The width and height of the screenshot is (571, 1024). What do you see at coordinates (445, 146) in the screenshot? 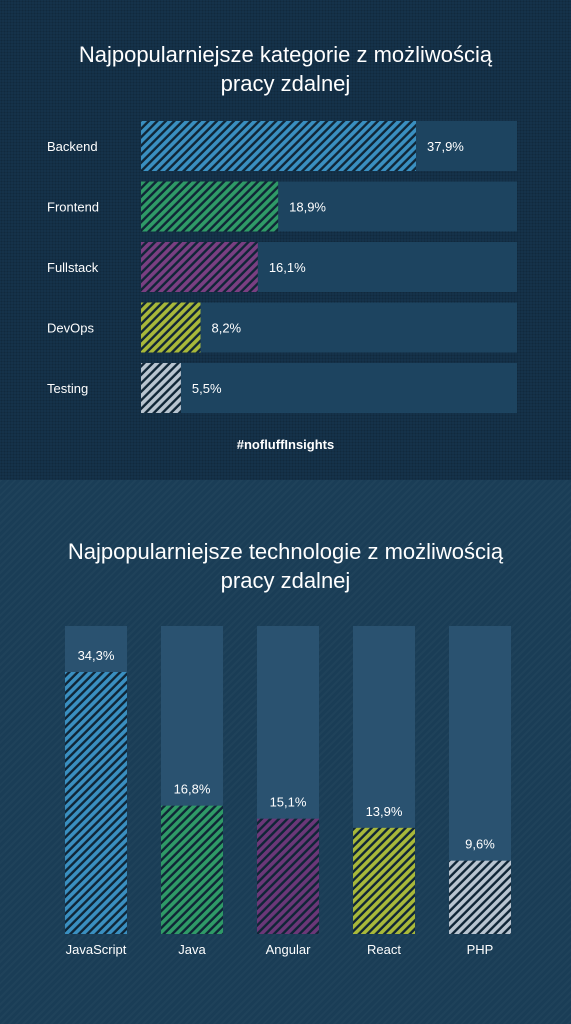
I see `value-label: 37,9%` at bounding box center [445, 146].